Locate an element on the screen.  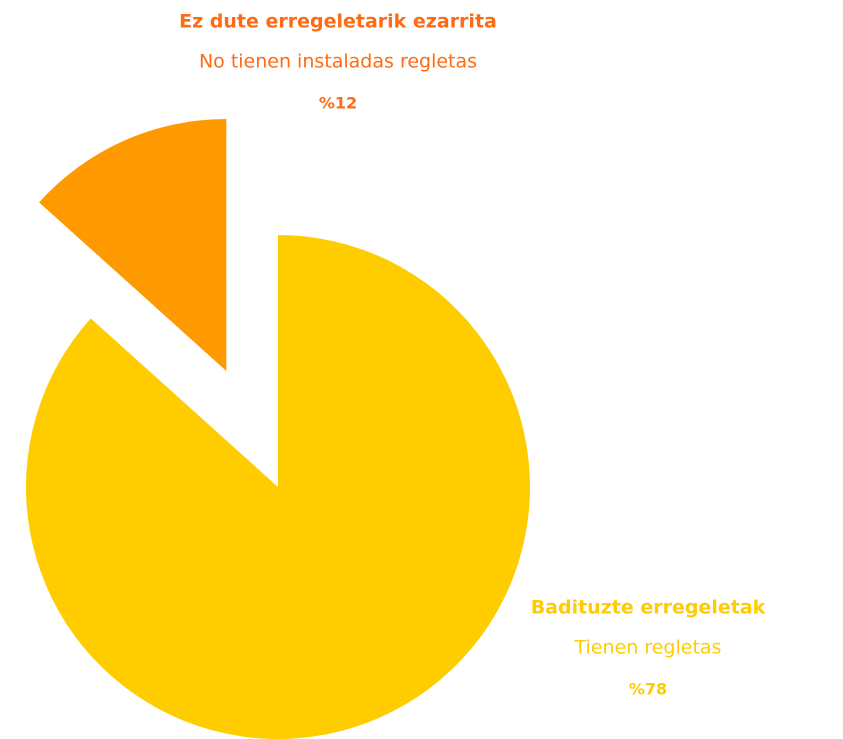
slice-translation: No tienen instaladas regletas is located at coordinates (338, 62).